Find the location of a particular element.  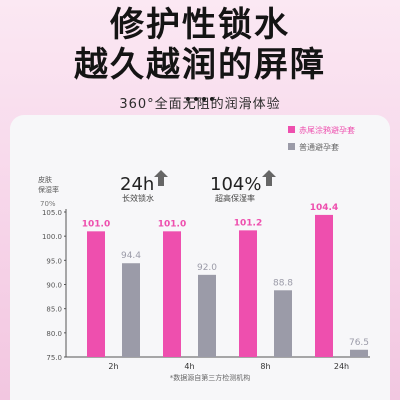

bar-brand-24h is located at coordinates (324, 285).